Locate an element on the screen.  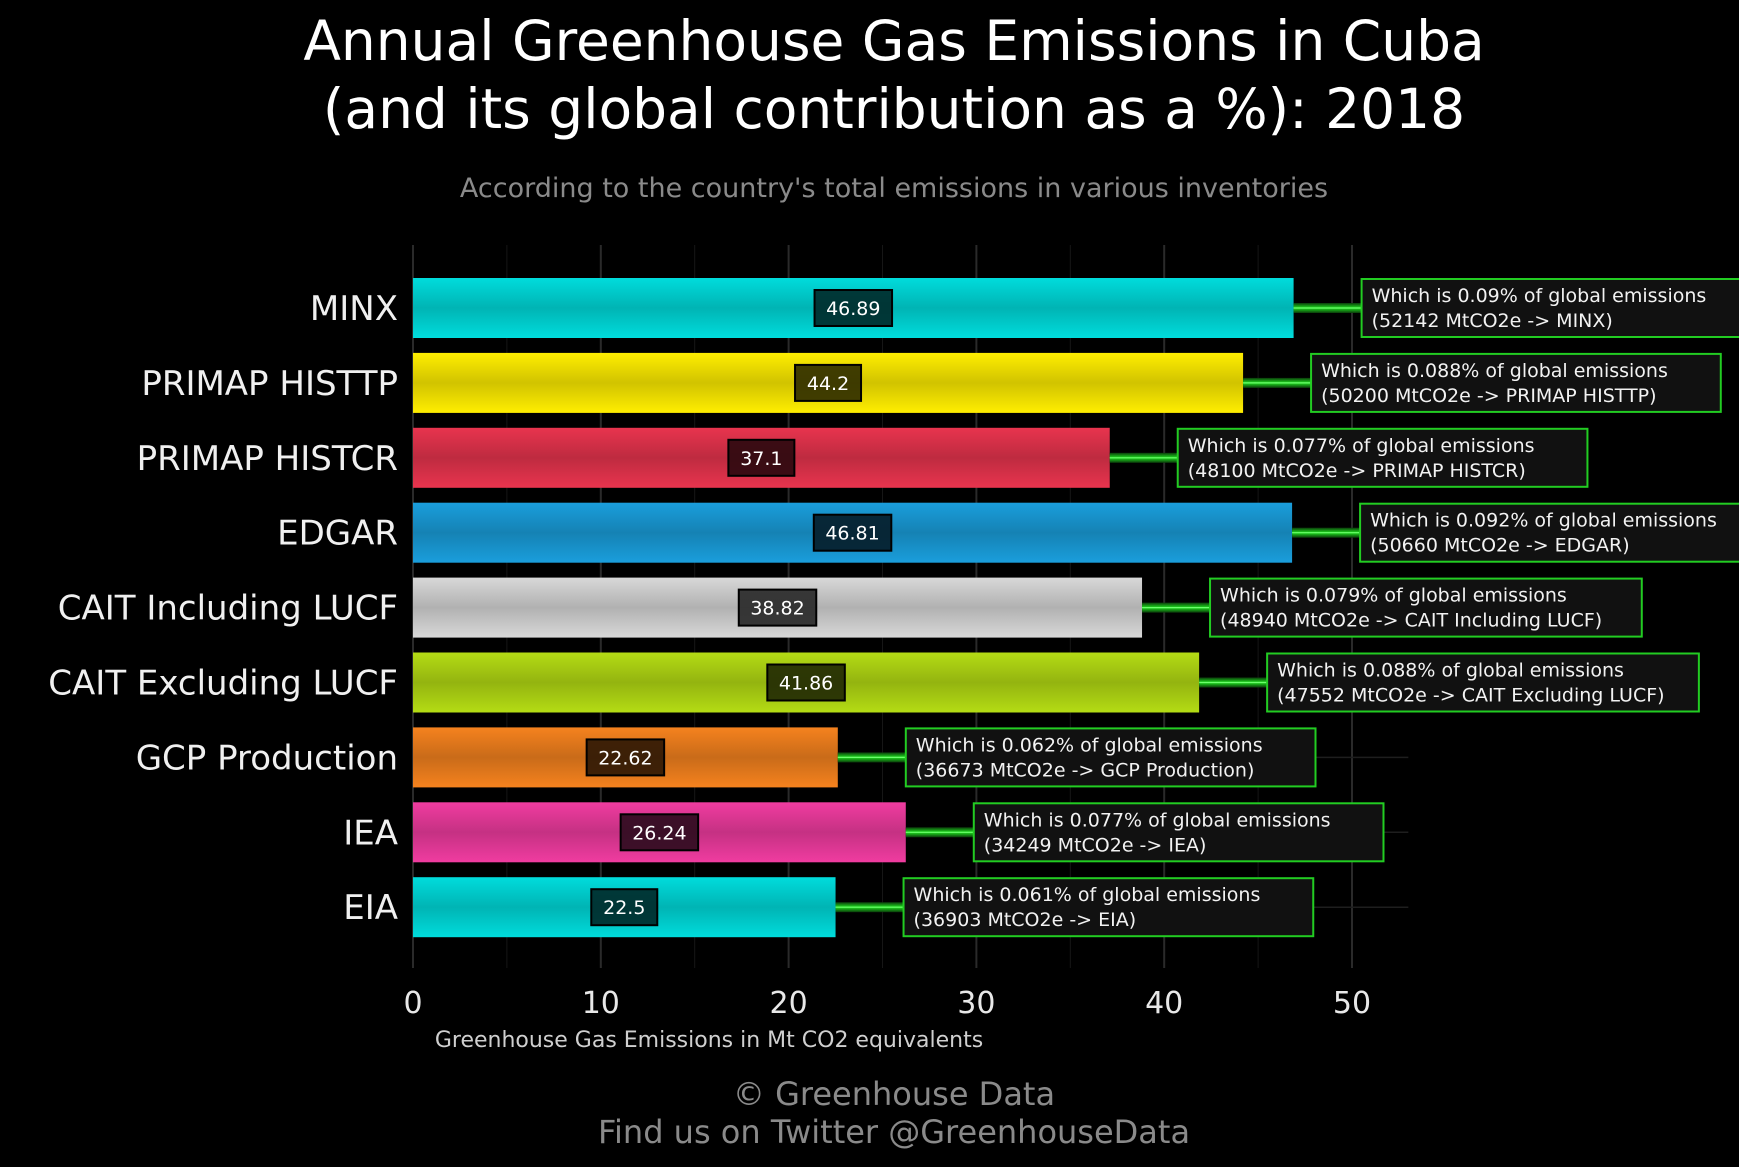
category-label: EIA is located at coordinates (370, 908).